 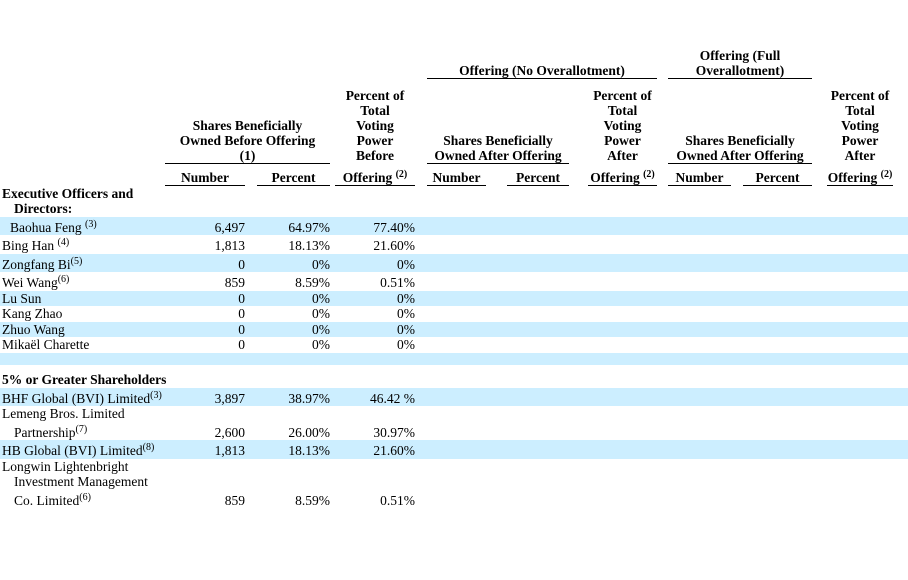 I want to click on shareholder-name: Mikaël Charette, so click(x=46, y=344).